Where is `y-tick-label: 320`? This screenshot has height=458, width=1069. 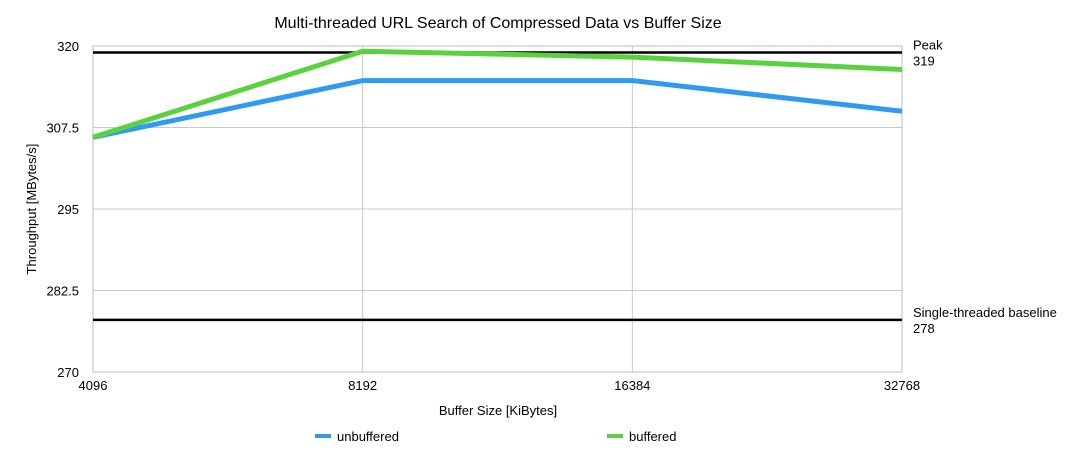 y-tick-label: 320 is located at coordinates (68, 46).